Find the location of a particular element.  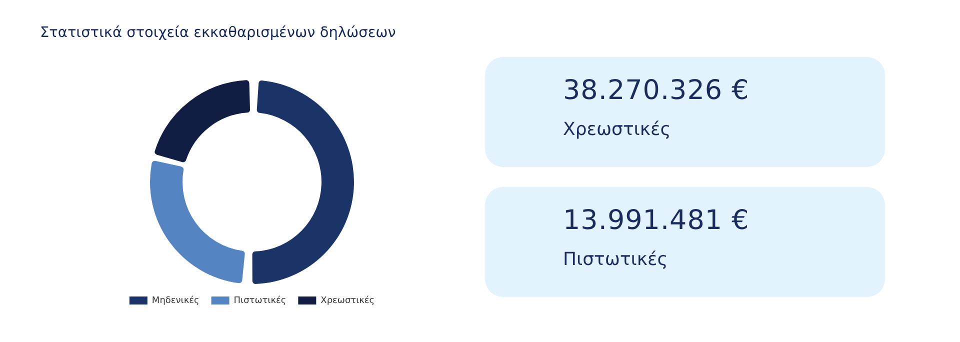

legend-label: Πιστωτικές is located at coordinates (260, 300).